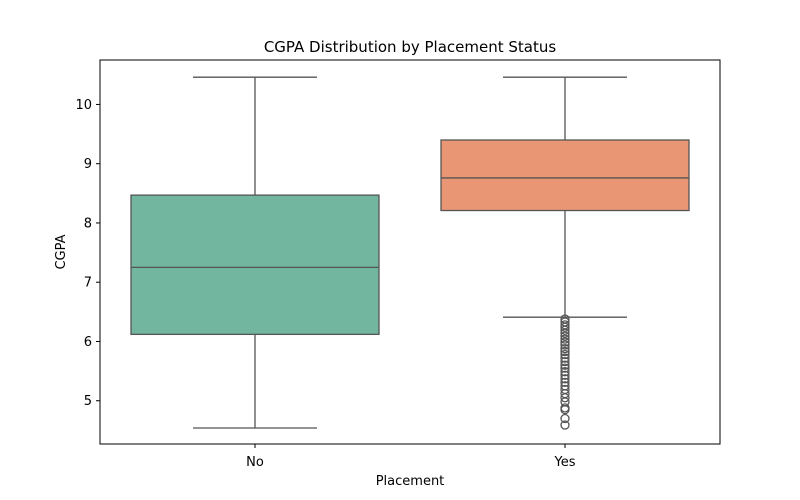 The height and width of the screenshot is (500, 800). Describe the element at coordinates (410, 47) in the screenshot. I see `chart-title: CGPA Distribution by Placement Status` at that location.